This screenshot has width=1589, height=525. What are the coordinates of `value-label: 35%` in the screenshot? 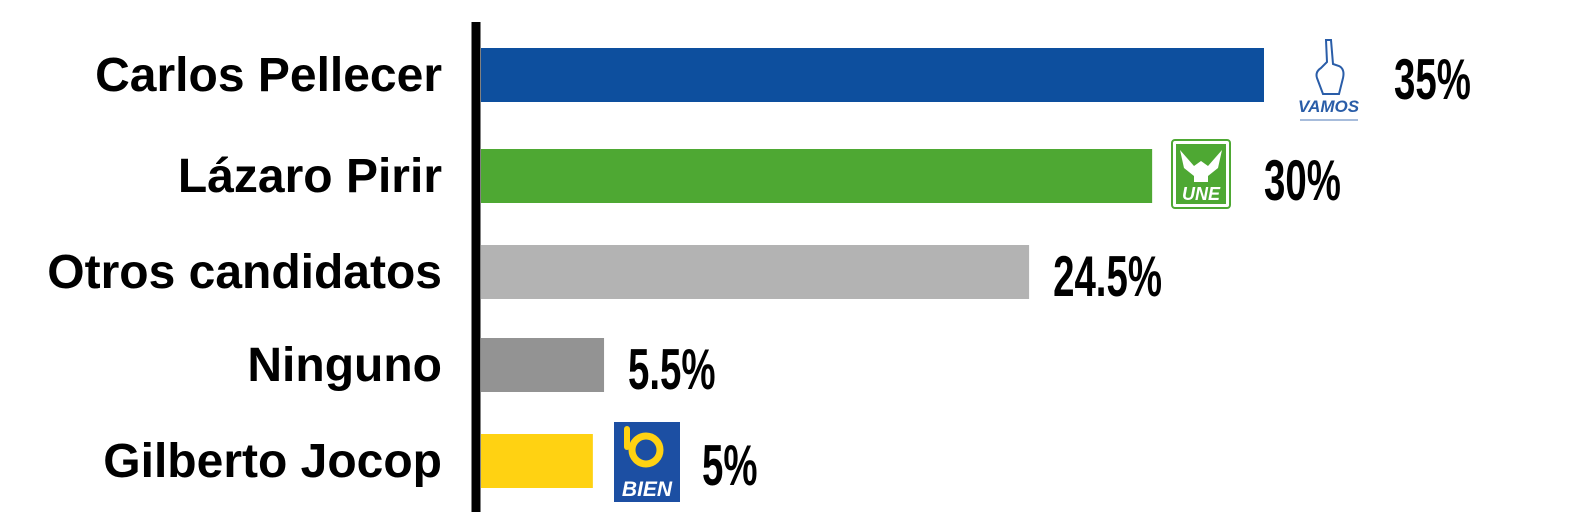 It's located at (1432, 80).